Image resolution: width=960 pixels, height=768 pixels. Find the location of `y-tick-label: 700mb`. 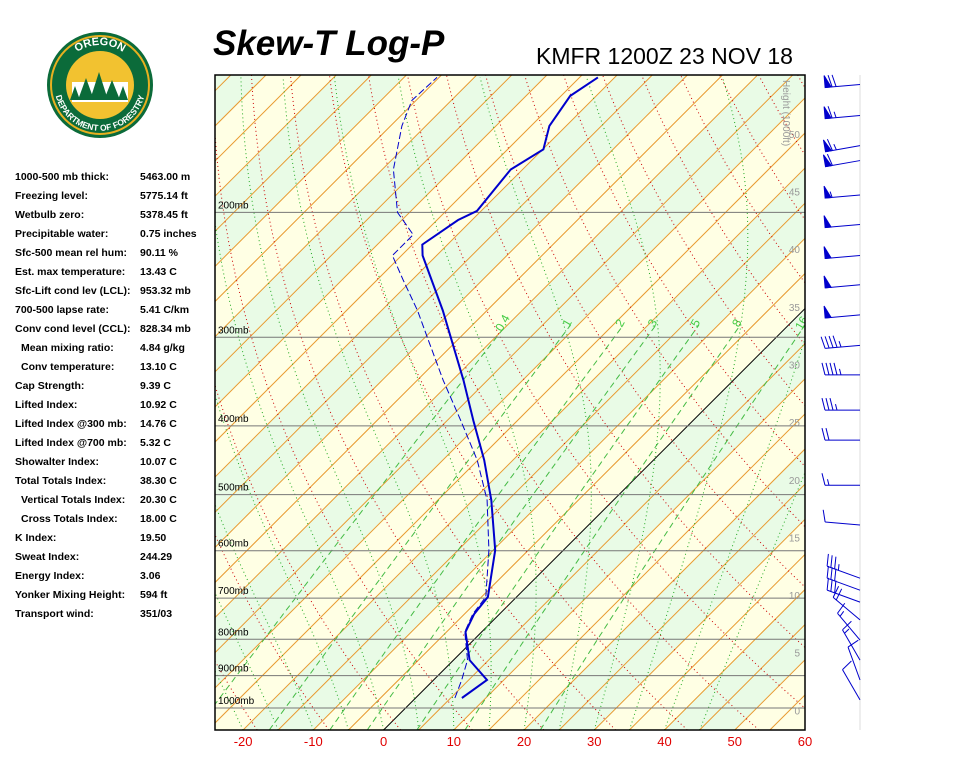

y-tick-label: 700mb is located at coordinates (233, 591).